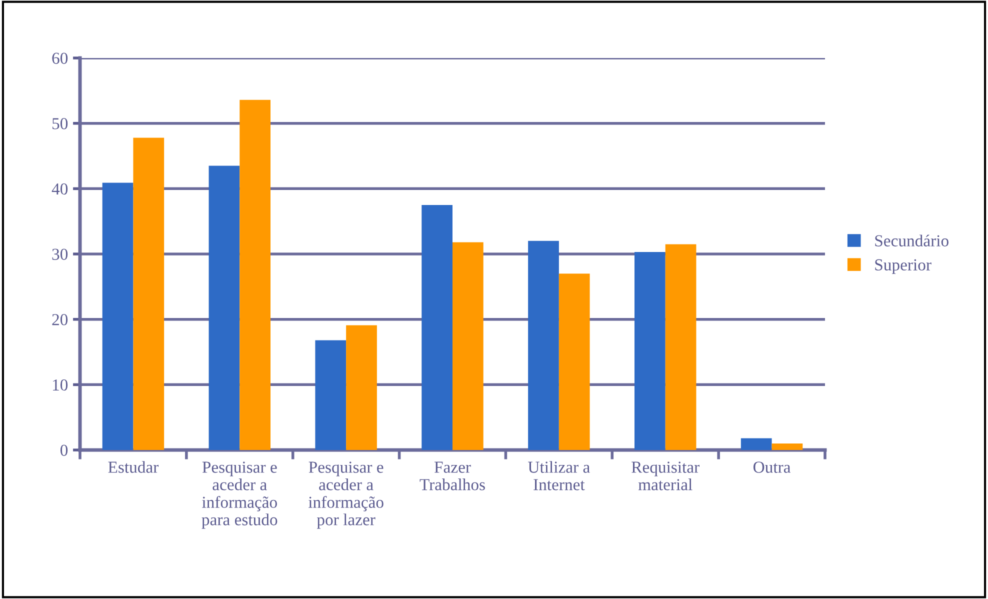 This screenshot has height=599, width=988. What do you see at coordinates (346, 495) in the screenshot?
I see `x-tick-label: Pesquisar e aceder a informação por lazer` at bounding box center [346, 495].